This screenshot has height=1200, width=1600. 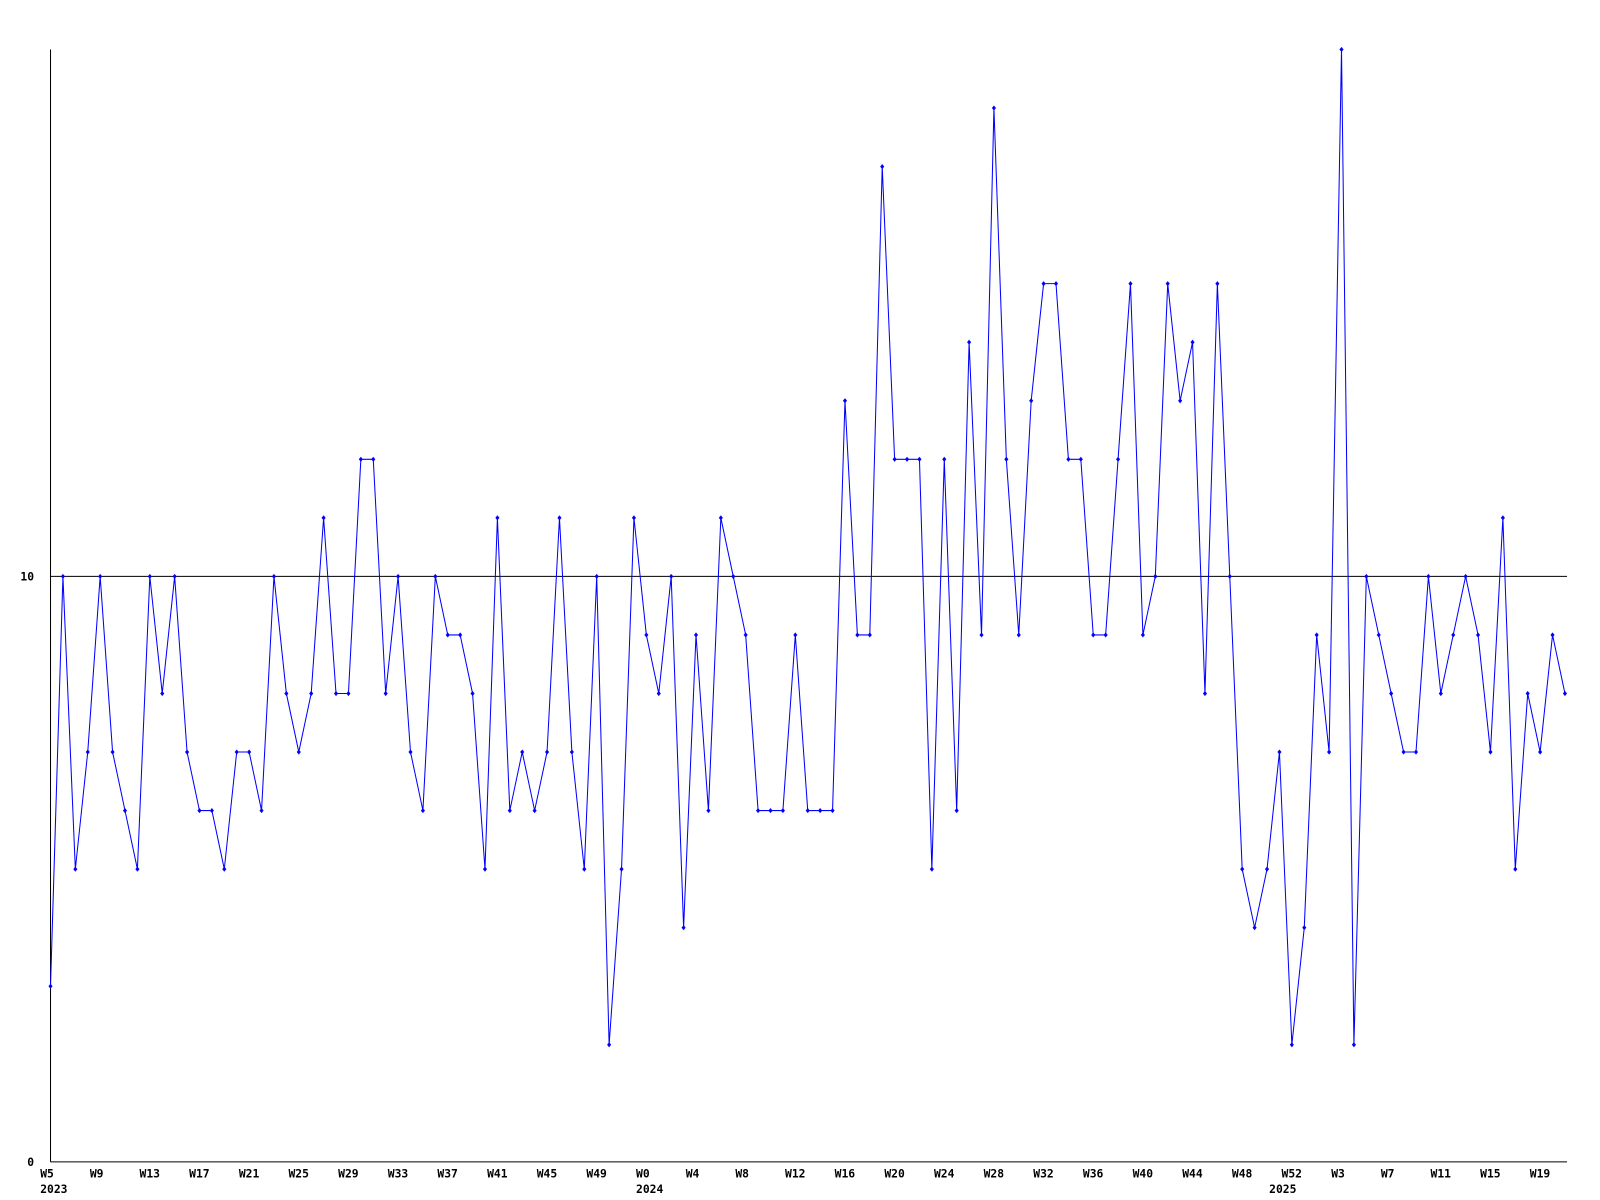 I want to click on x-tick-label: W8, so click(x=742, y=1173).